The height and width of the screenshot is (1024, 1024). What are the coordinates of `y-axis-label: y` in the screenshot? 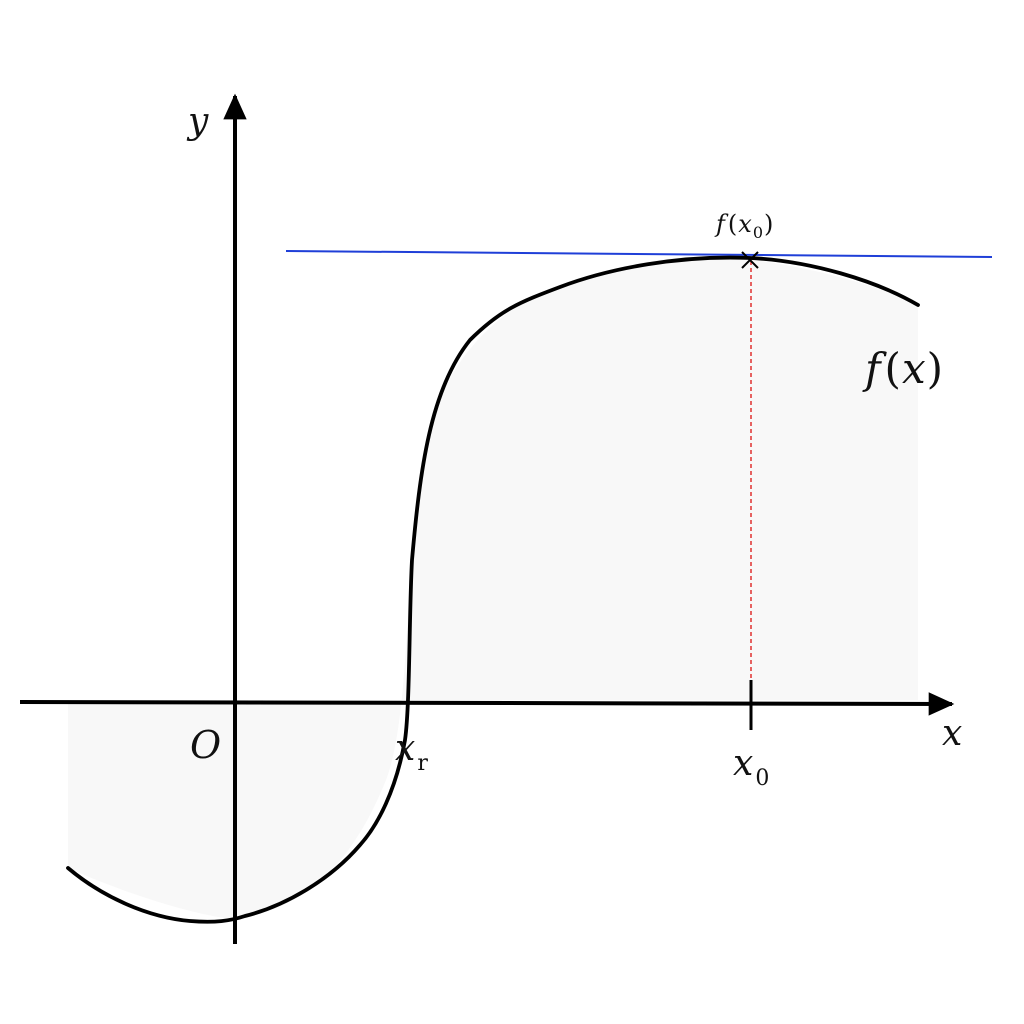 It's located at (197, 121).